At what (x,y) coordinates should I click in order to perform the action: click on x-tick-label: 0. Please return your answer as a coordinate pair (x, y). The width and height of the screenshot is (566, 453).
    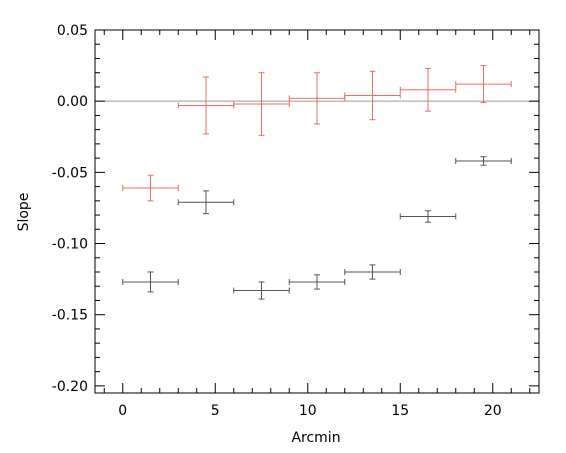
    Looking at the image, I should click on (122, 411).